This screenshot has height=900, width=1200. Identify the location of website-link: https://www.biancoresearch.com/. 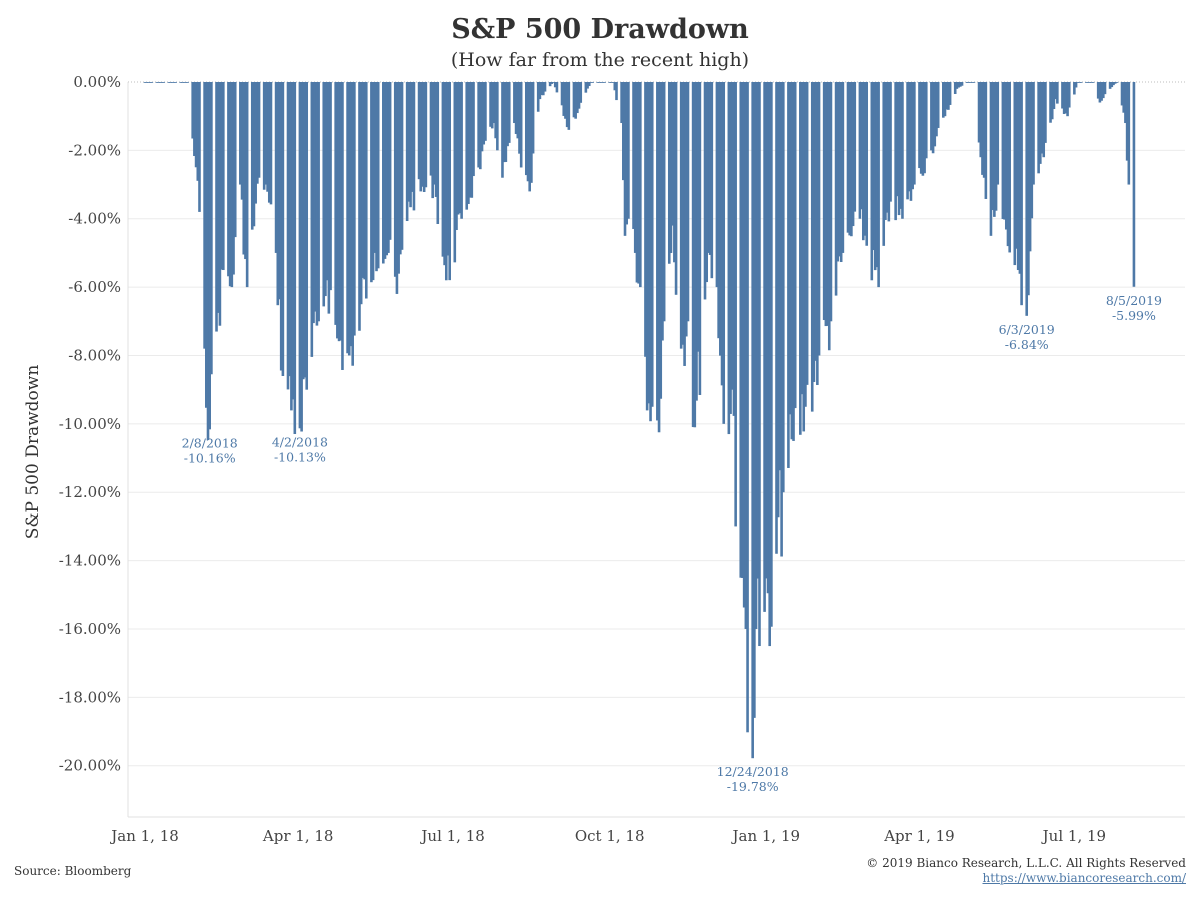
(1084, 878).